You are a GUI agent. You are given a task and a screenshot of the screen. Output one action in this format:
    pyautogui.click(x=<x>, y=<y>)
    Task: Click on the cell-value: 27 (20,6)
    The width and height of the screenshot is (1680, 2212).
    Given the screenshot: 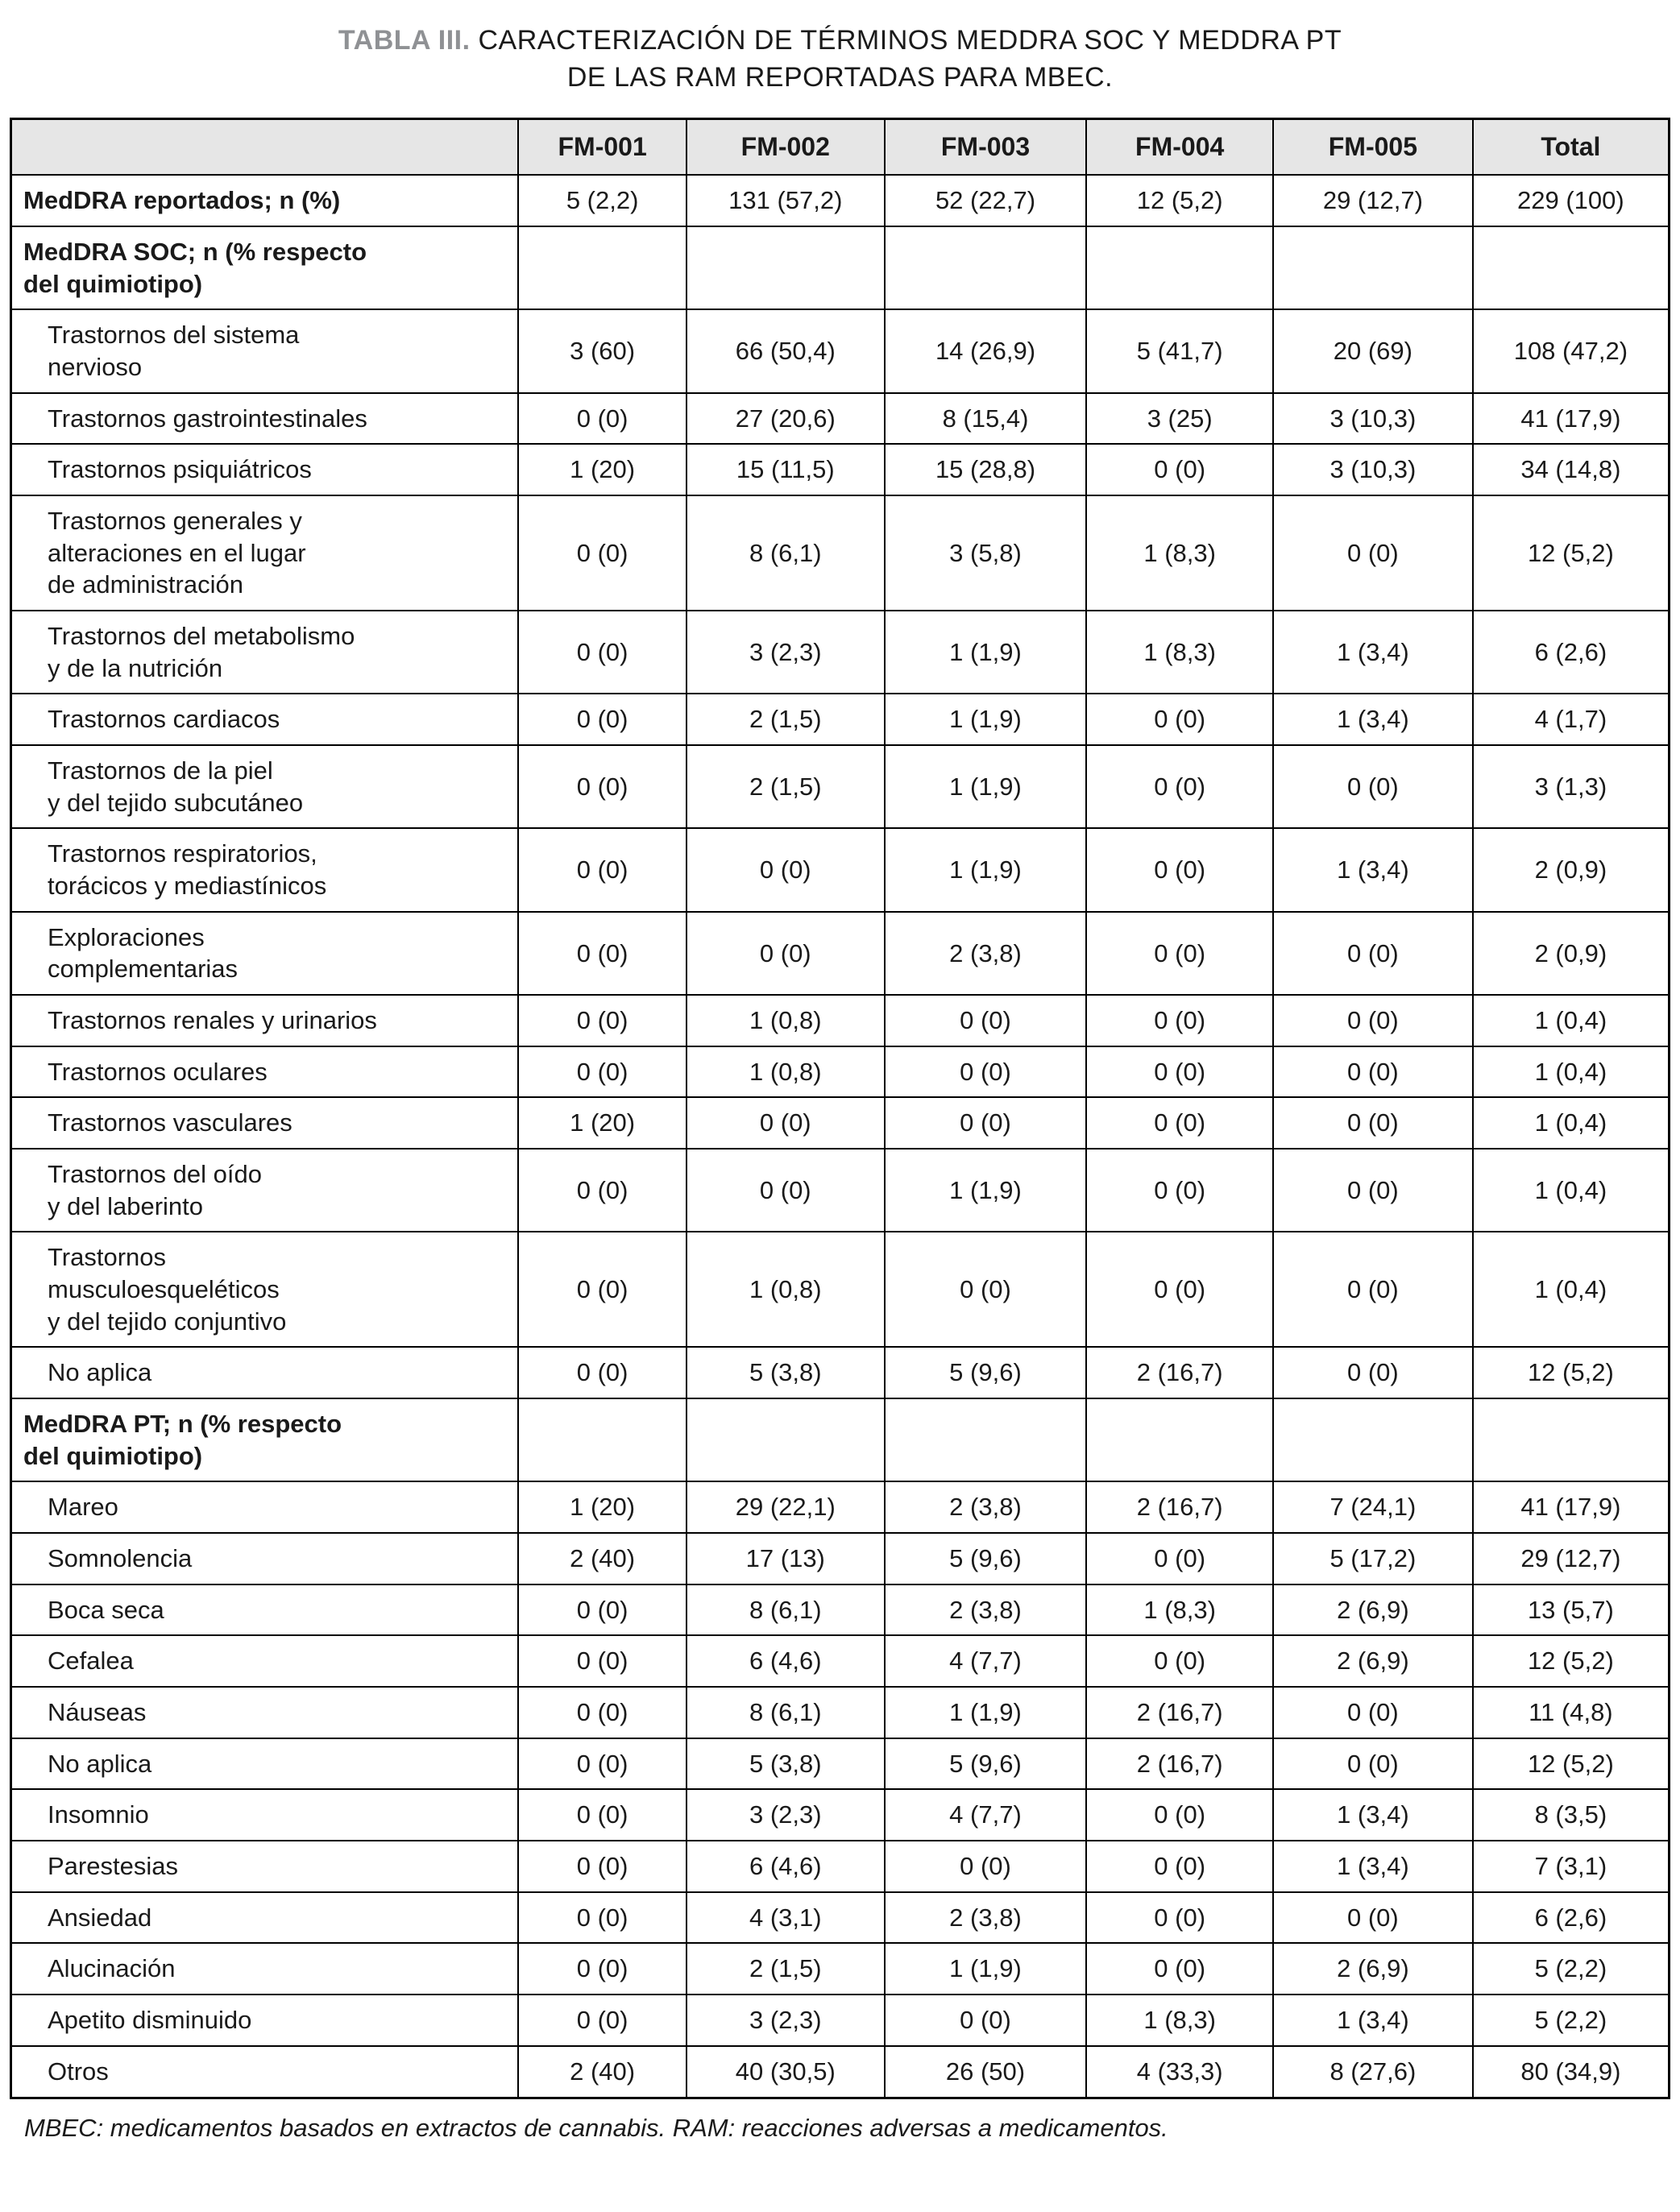 What is the action you would take?
    pyautogui.click(x=785, y=418)
    